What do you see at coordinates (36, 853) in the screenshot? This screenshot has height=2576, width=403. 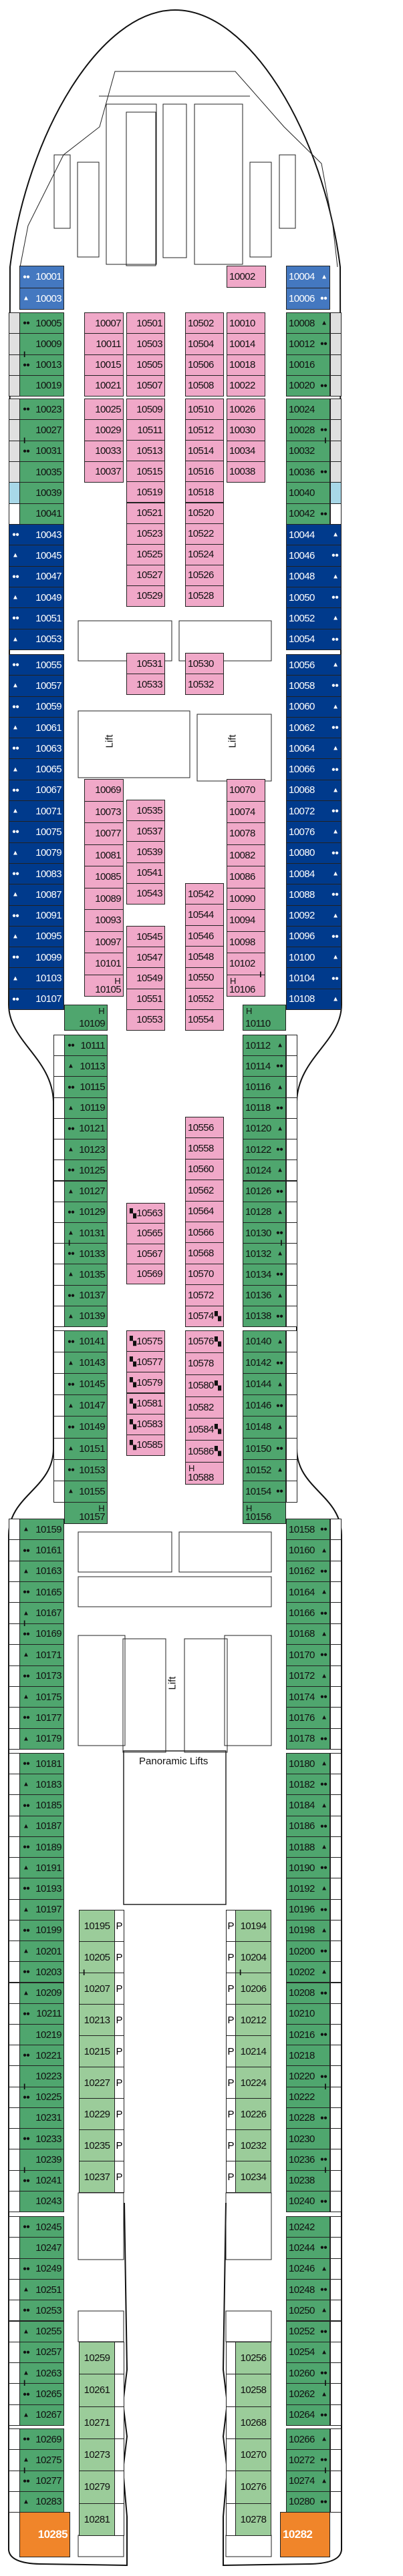 I see `cabin-10079: 10079 ▲` at bounding box center [36, 853].